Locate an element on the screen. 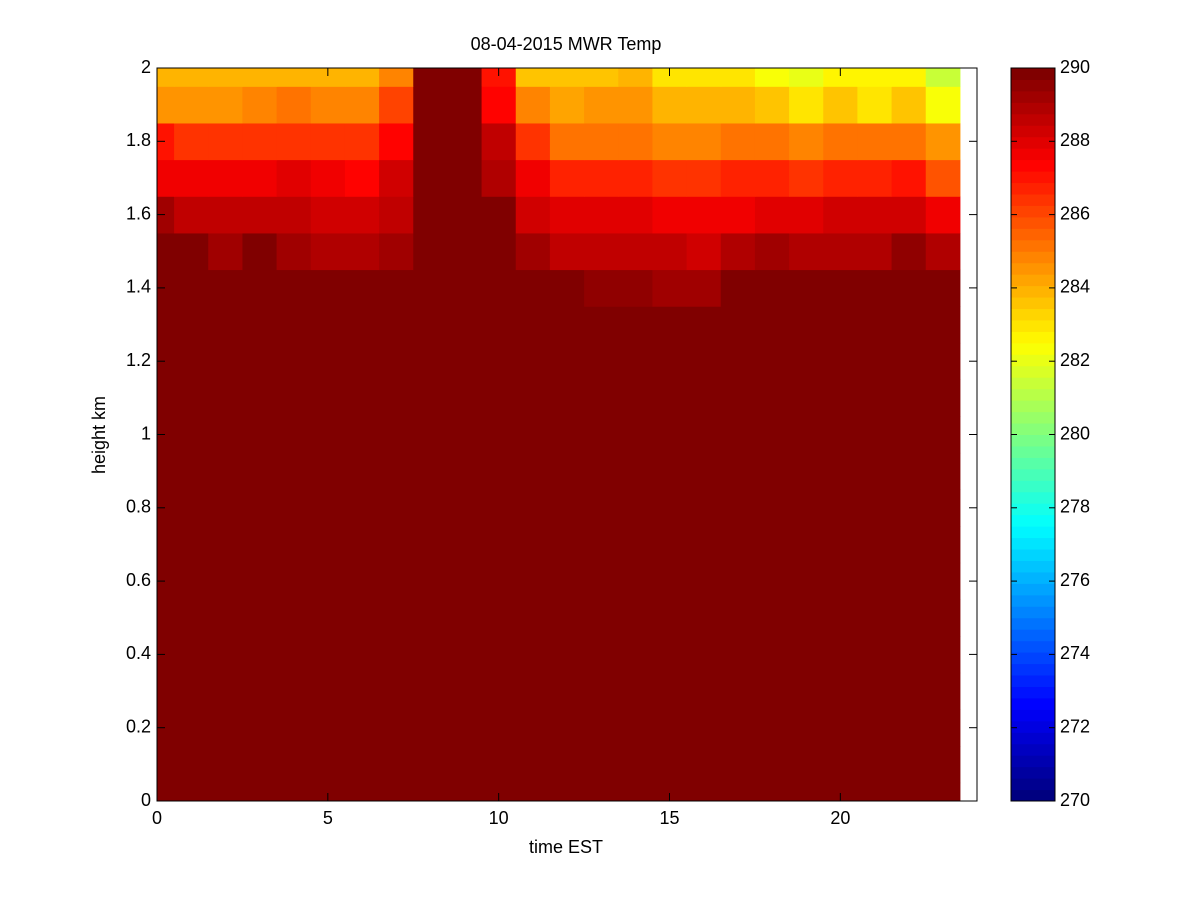  colorbar-tick-label: 274 is located at coordinates (1075, 653).